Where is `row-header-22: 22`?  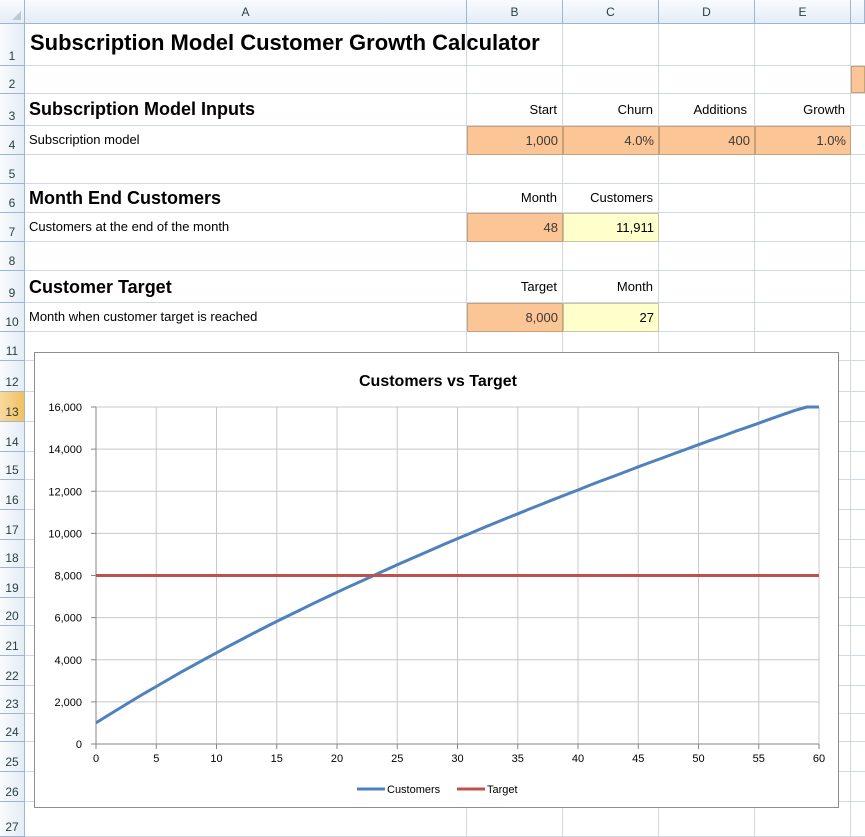 row-header-22: 22 is located at coordinates (12, 671).